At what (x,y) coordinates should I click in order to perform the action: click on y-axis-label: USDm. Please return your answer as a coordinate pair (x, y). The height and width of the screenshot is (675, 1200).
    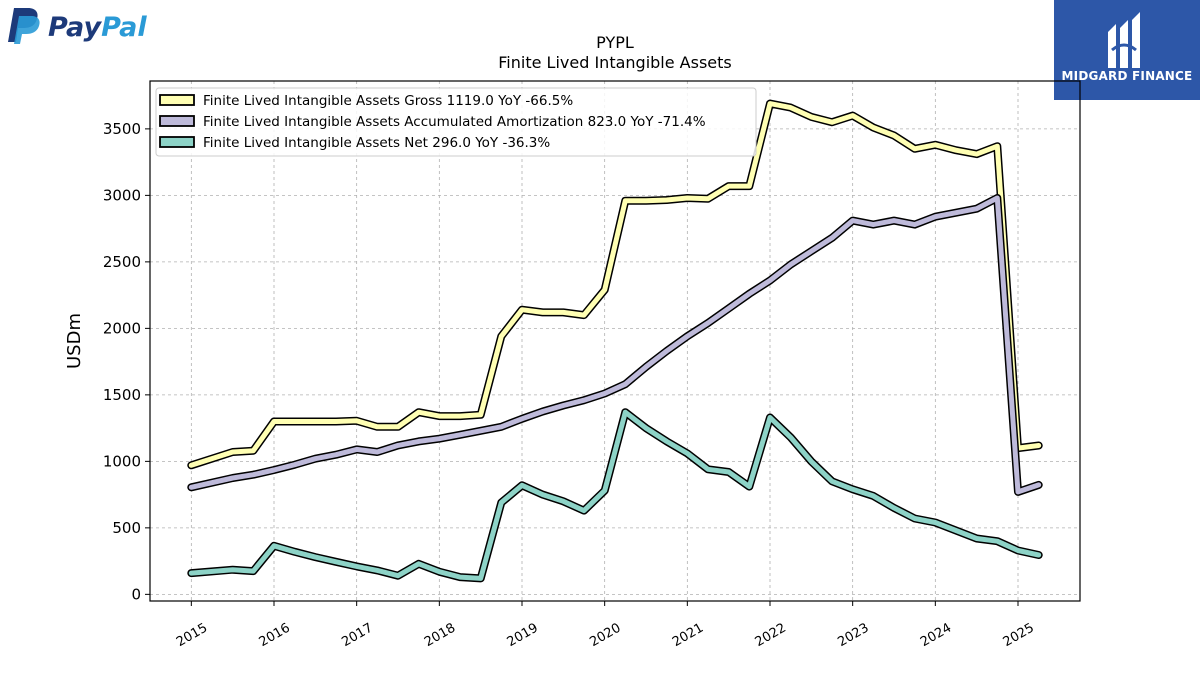
    Looking at the image, I should click on (74, 341).